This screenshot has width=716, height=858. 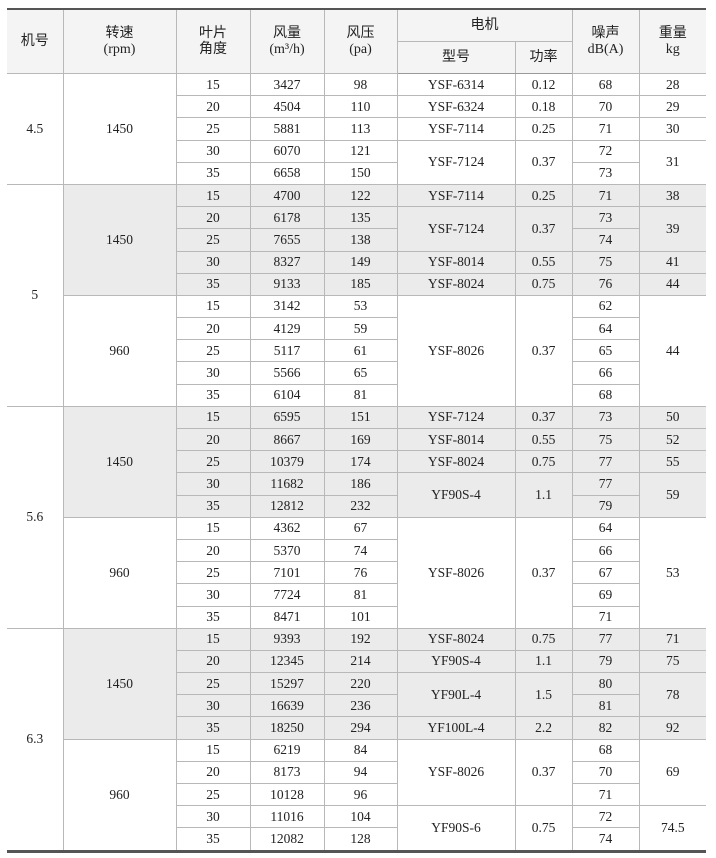 What do you see at coordinates (287, 595) in the screenshot?
I see `flow-cell: 7724` at bounding box center [287, 595].